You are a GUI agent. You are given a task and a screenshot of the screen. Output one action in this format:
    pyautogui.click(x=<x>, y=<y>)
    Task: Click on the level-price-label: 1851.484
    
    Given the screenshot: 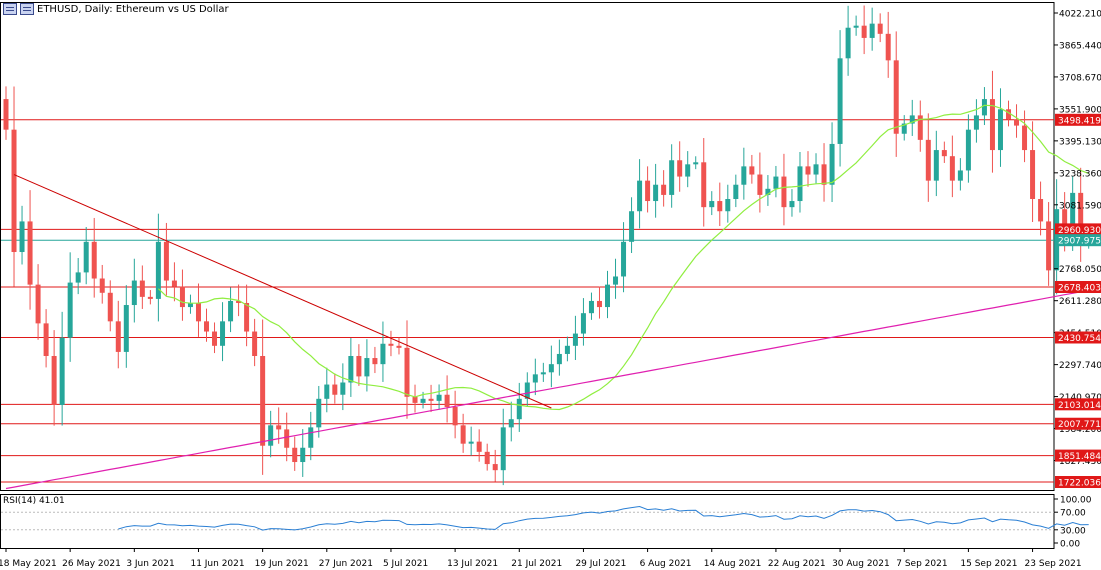 What is the action you would take?
    pyautogui.click(x=1079, y=457)
    